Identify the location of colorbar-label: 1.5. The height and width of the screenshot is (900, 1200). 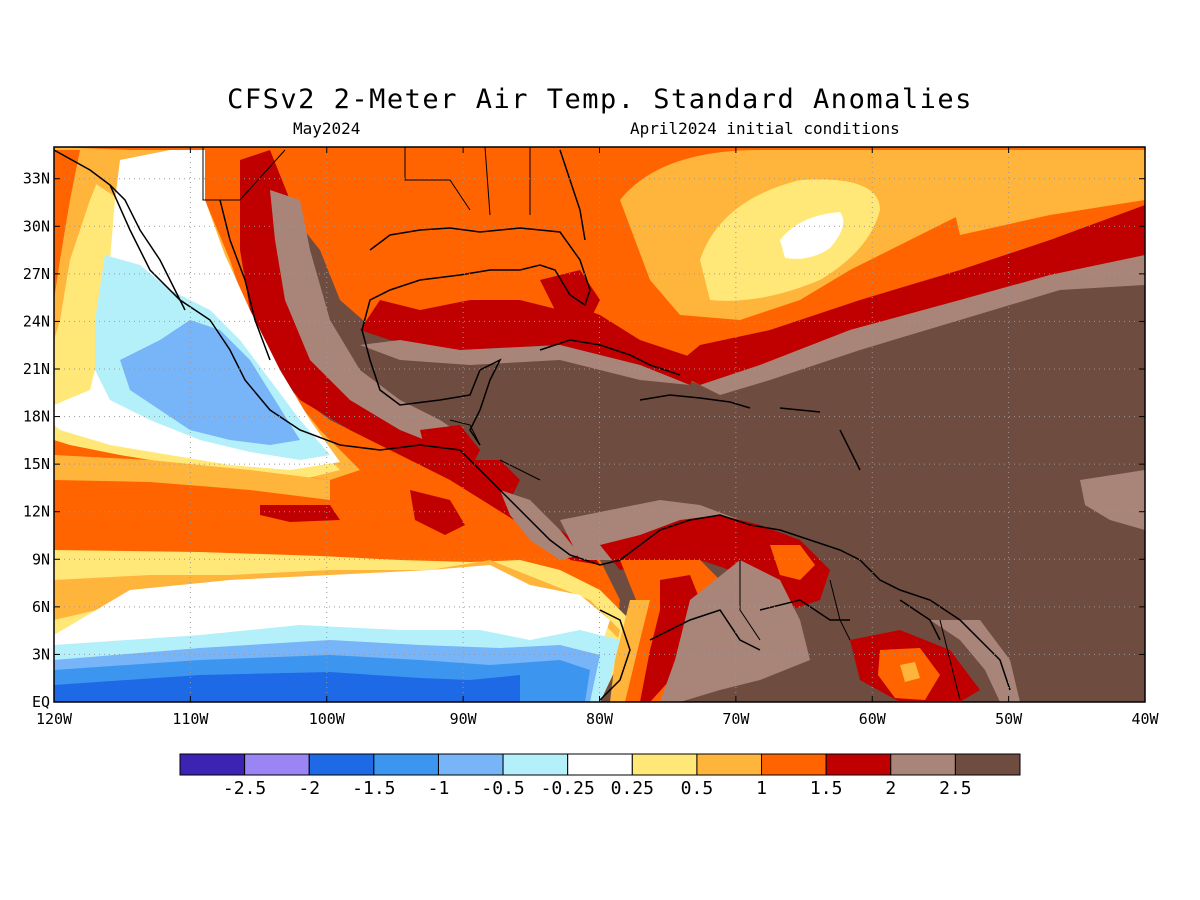
(826, 788).